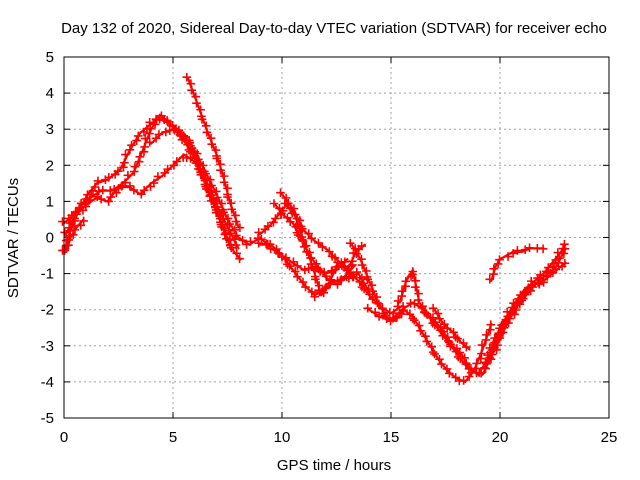 This screenshot has width=640, height=480. I want to click on series-sat-o, so click(525, 305).